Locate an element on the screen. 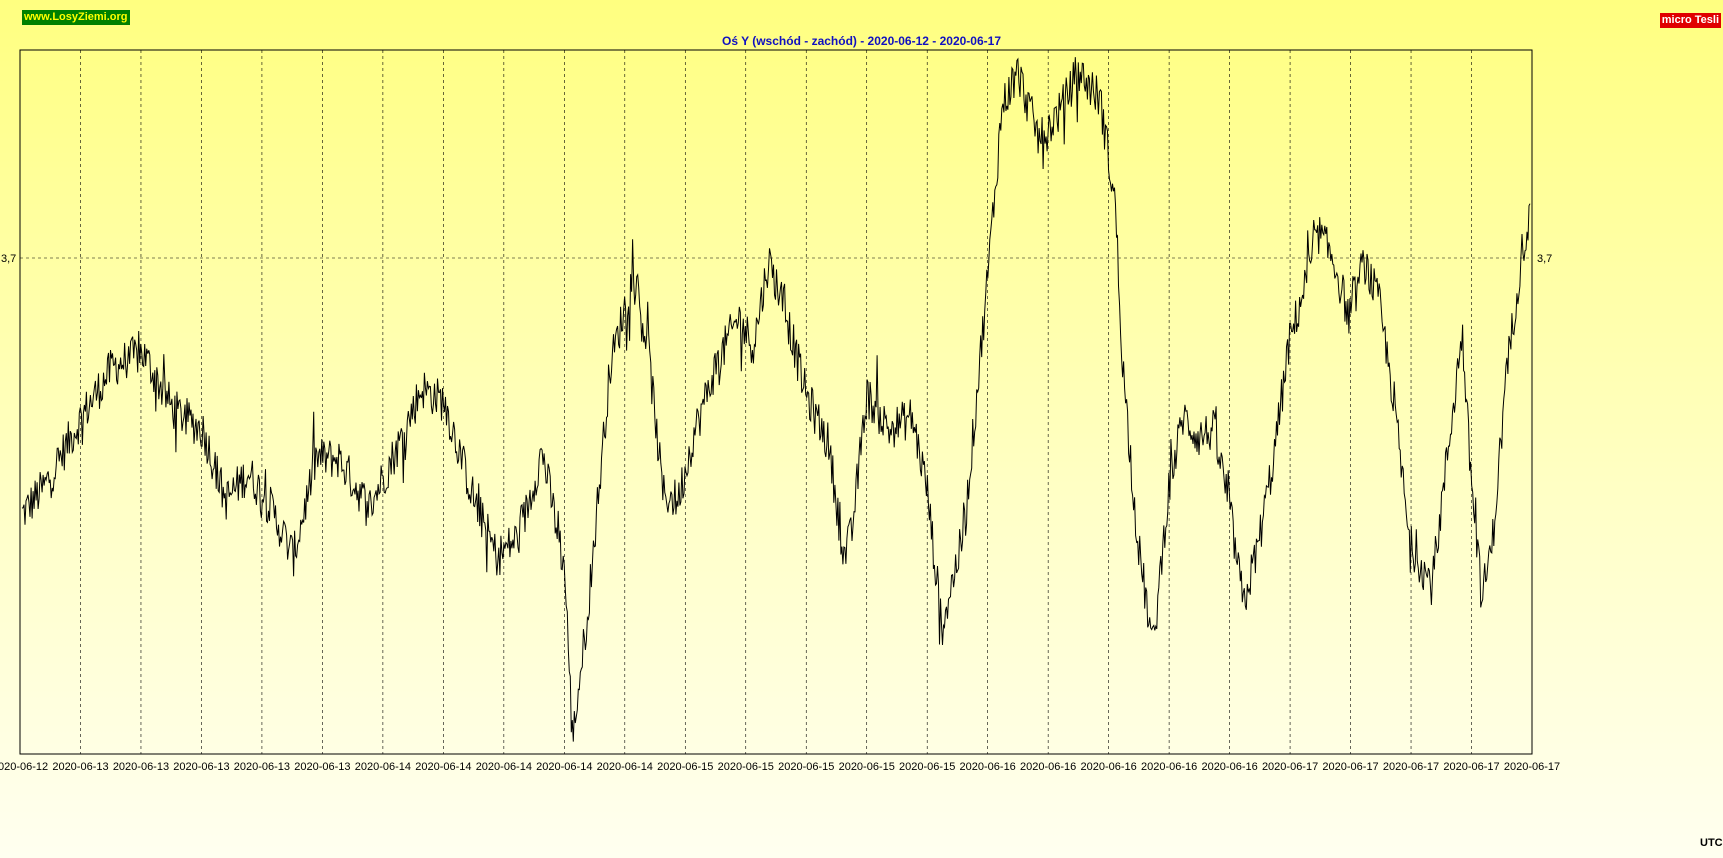 This screenshot has height=858, width=1723. y-ref-label-left: 3,7 is located at coordinates (8, 259).